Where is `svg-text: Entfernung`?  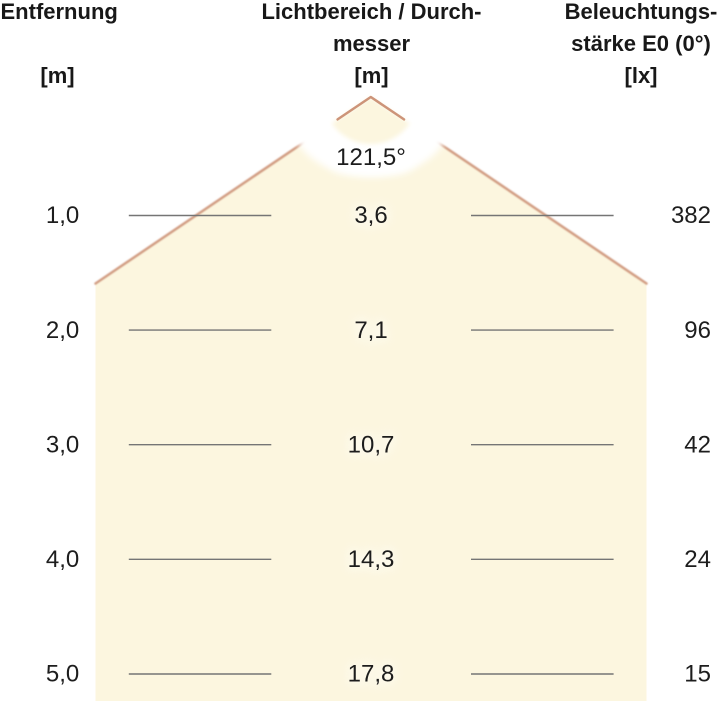
svg-text: Entfernung is located at coordinates (59, 12).